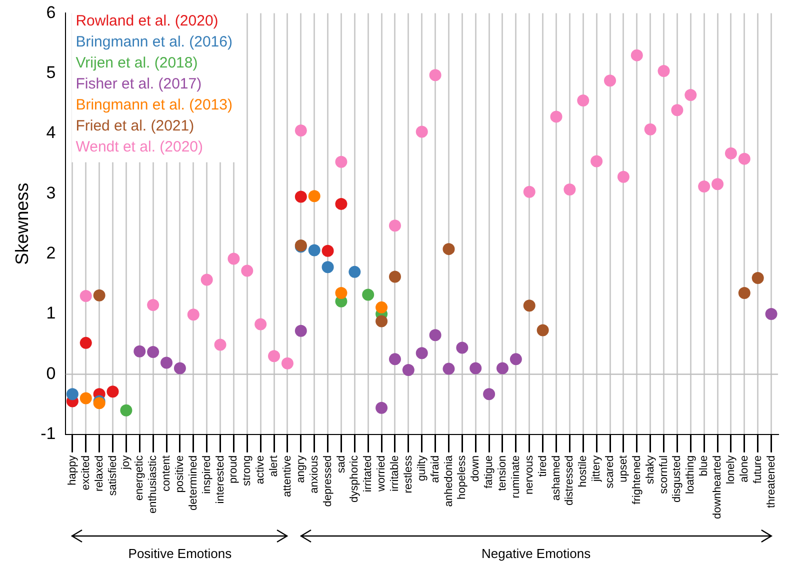  I want to click on x-tick-label: frightened, so click(636, 479).